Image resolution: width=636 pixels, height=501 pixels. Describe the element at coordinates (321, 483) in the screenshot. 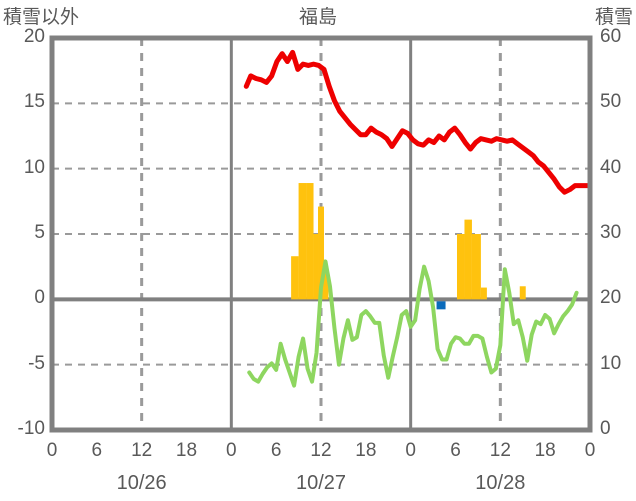

I see `x-axis-day-label-10-27: 10/27` at that location.